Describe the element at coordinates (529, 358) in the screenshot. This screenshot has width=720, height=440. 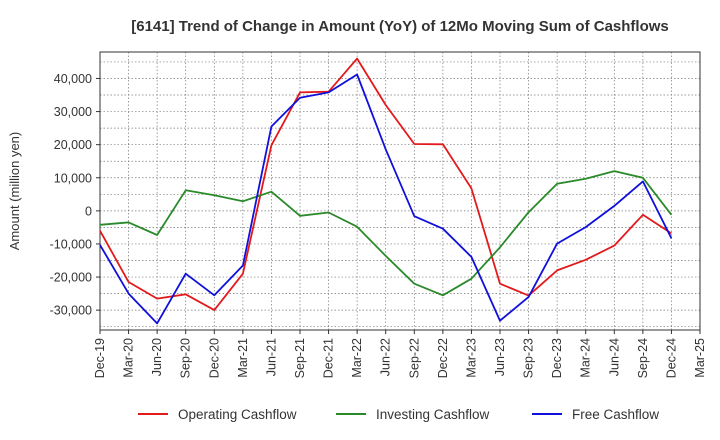
I see `x-tick-label: Sep-23` at that location.